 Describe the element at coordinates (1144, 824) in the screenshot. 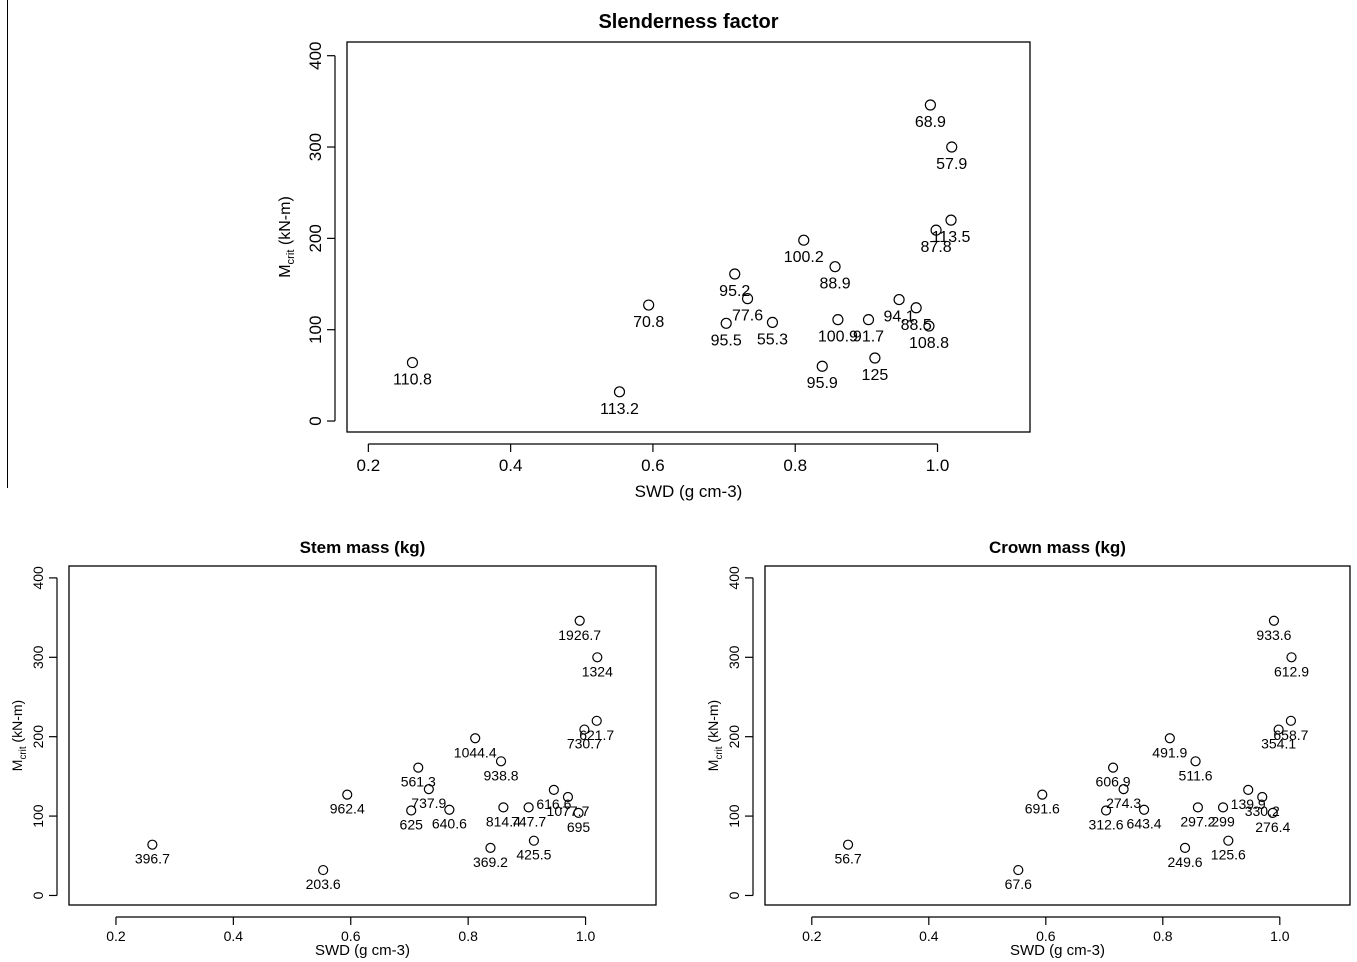

I see `crown-data-label: 643.4` at that location.